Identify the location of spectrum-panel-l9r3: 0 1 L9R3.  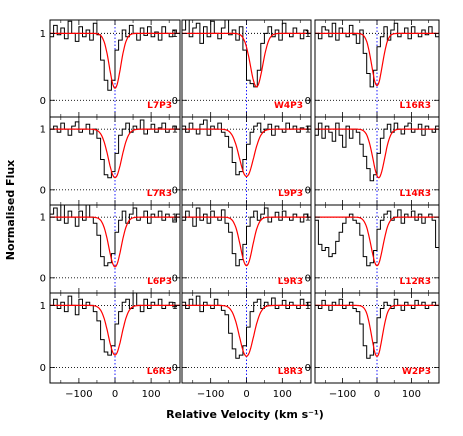
(242, 249).